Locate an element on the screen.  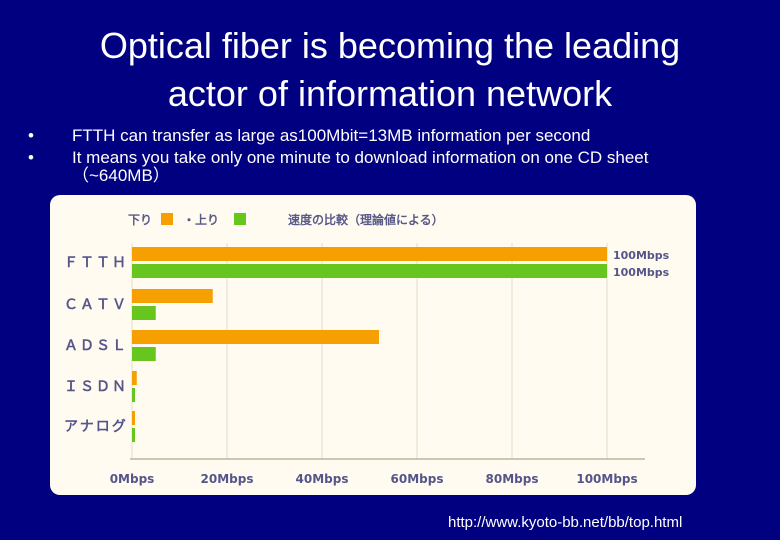
x-tick-label: 100Mbps is located at coordinates (606, 479).